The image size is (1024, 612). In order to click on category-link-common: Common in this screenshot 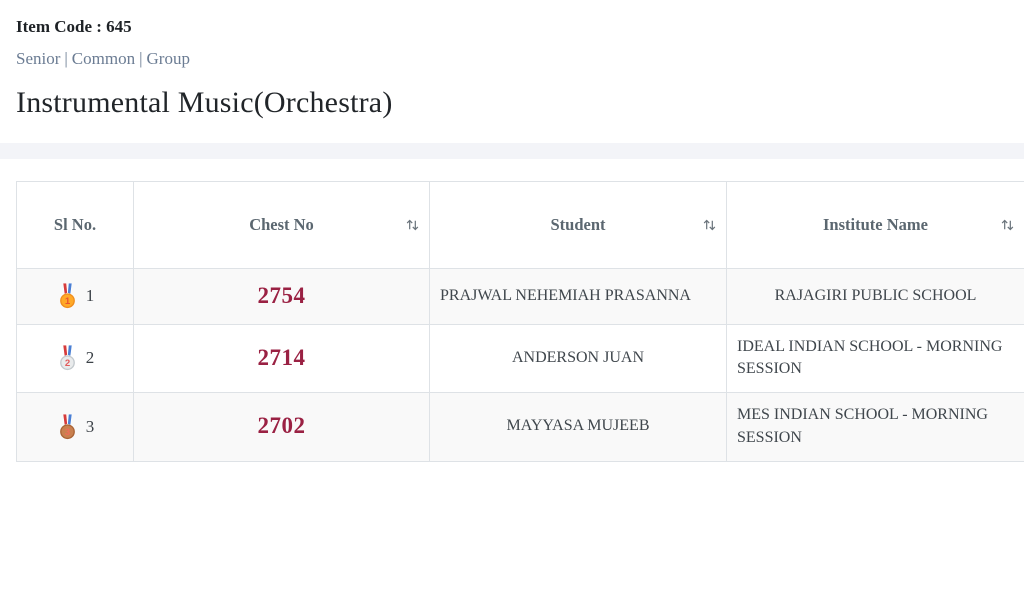, I will do `click(103, 58)`.